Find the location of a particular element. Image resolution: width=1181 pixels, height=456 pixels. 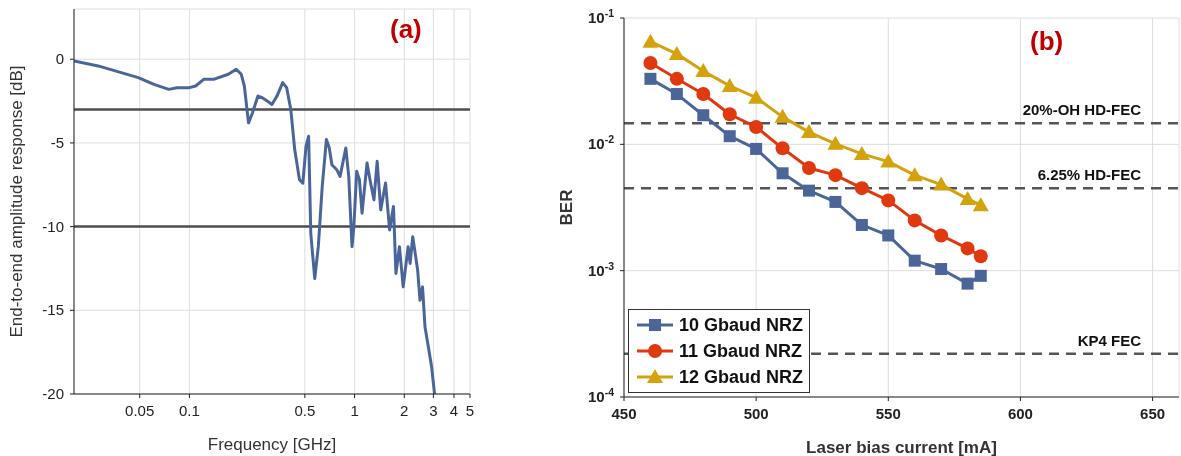

legend-label: 10 Gbaud NRZ is located at coordinates (741, 325).